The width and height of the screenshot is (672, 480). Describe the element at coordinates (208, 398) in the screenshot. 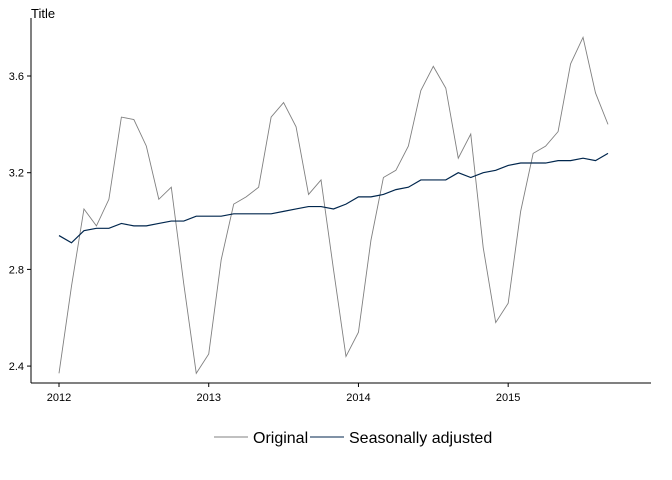

I see `x-tick-label: 2013` at that location.